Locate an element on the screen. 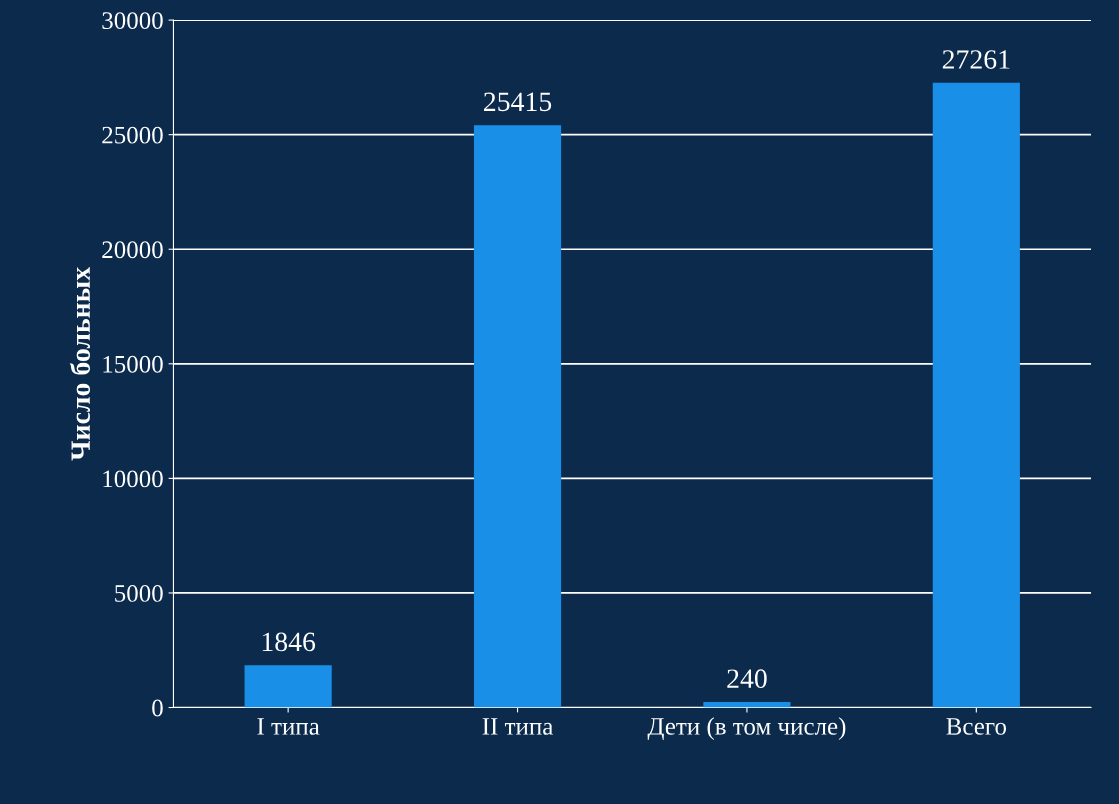 The image size is (1119, 804). y-tick-label: 10000 is located at coordinates (133, 479).